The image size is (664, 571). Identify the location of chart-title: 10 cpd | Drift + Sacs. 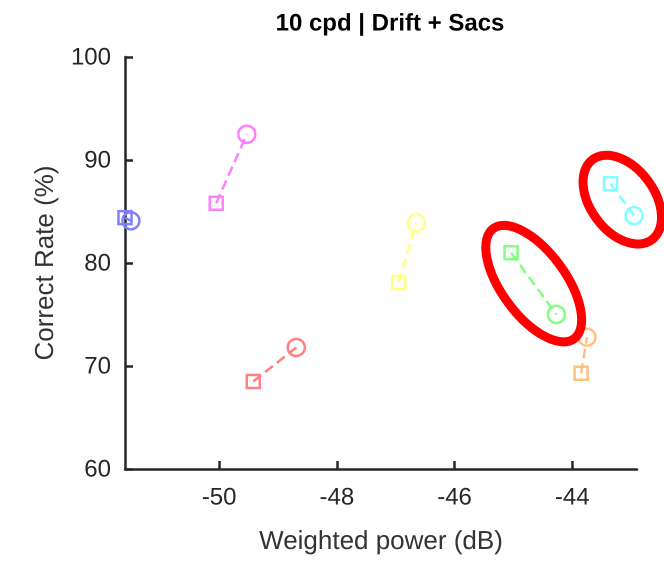
(390, 23).